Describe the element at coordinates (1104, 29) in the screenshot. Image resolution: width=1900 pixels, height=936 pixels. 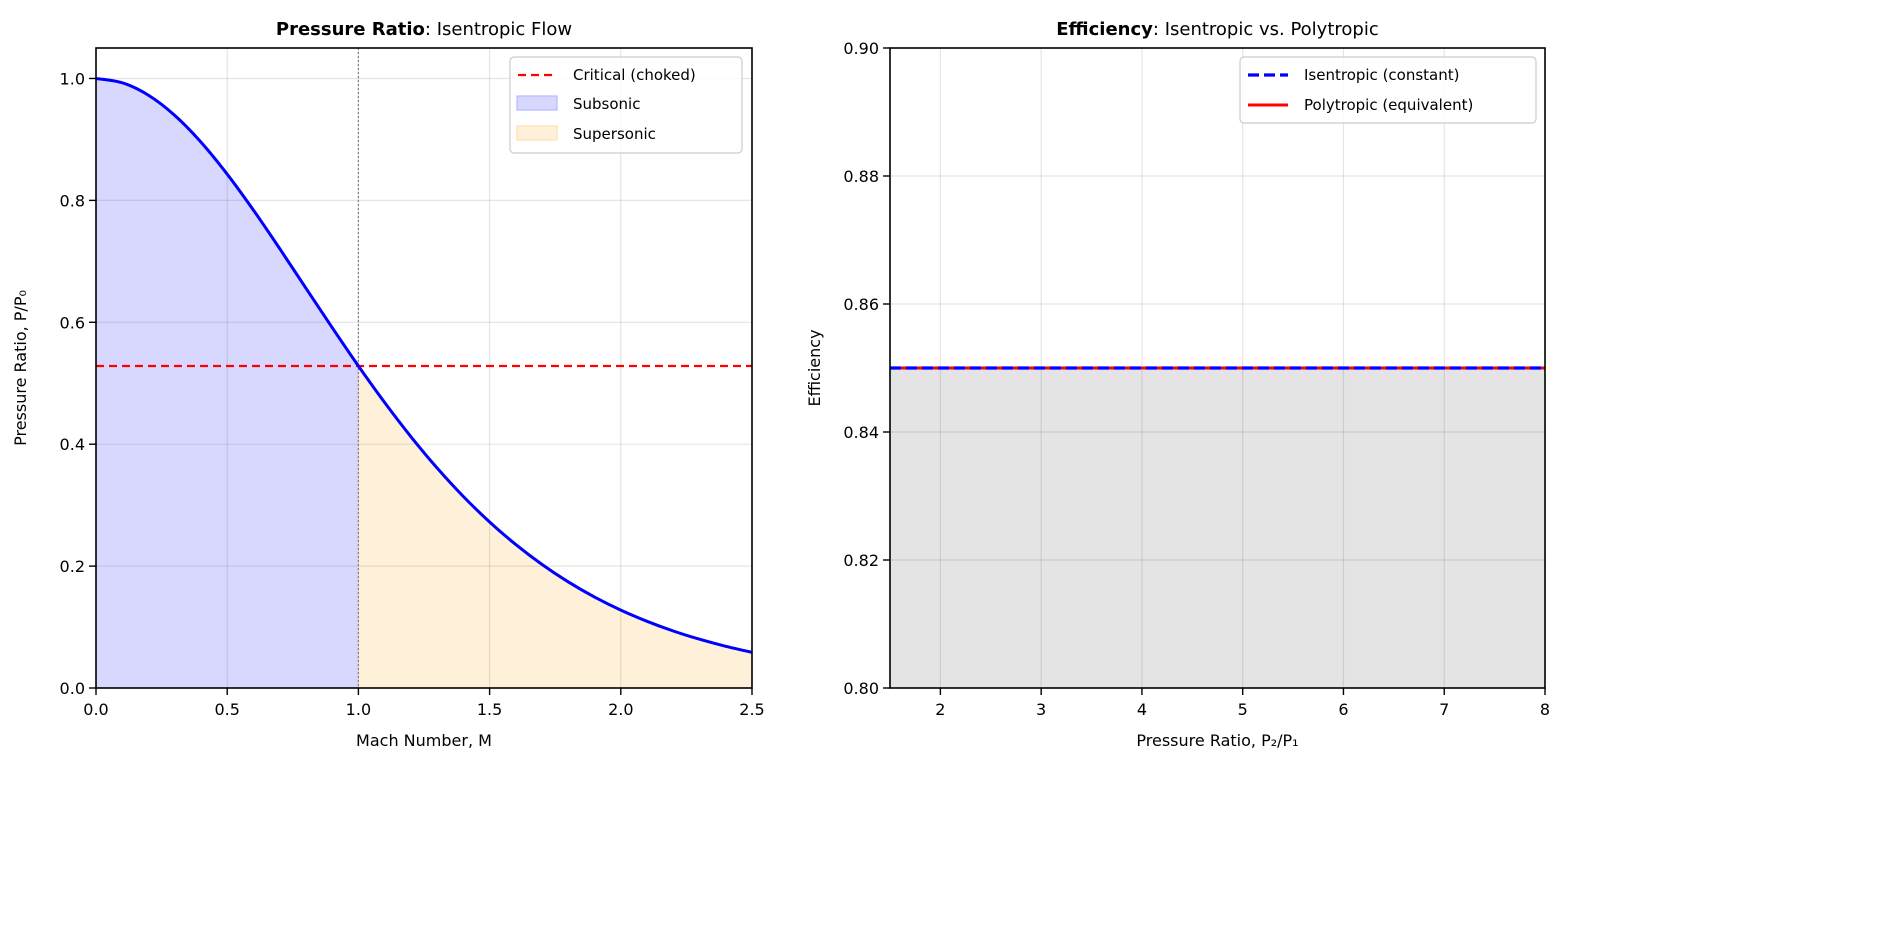
I see `chart-title-bold: Efficiency` at that location.